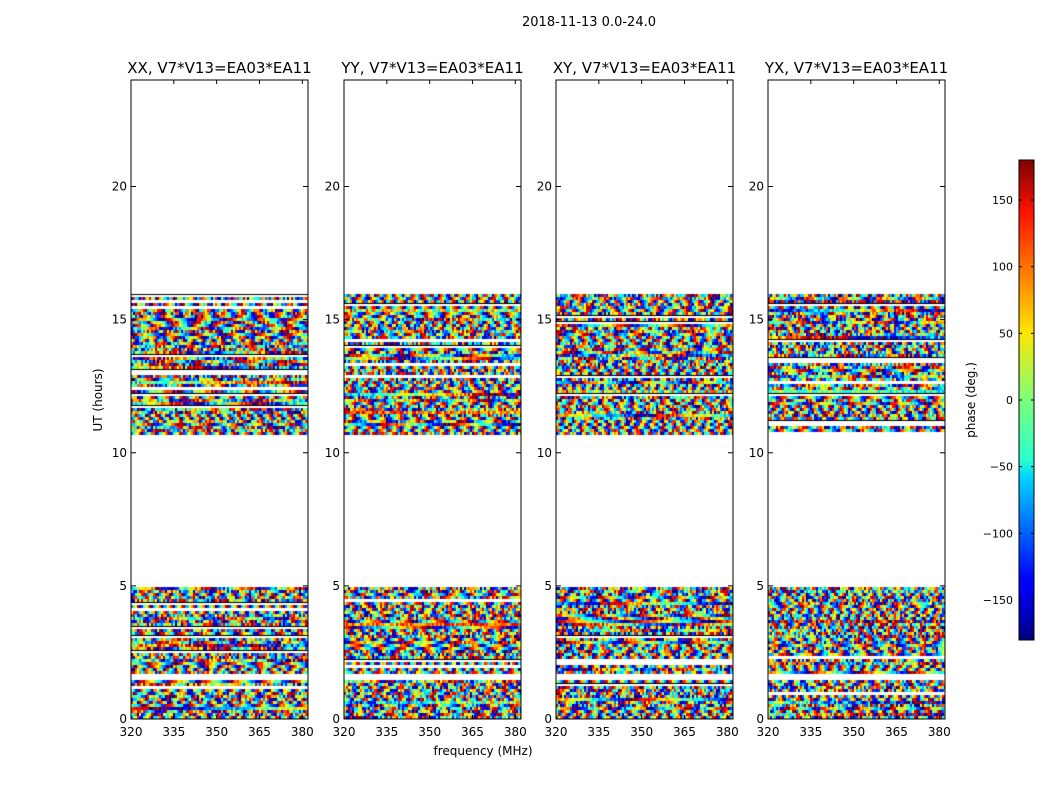 Image resolution: width=1050 pixels, height=800 pixels. I want to click on colorbar-tick-label: −50, so click(1001, 467).